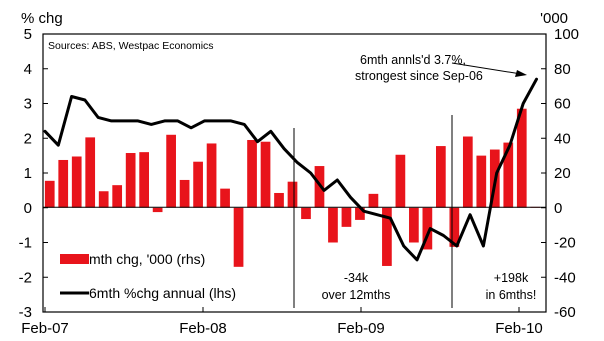  What do you see at coordinates (361, 328) in the screenshot?
I see `x-tick-label: Feb-09` at bounding box center [361, 328].